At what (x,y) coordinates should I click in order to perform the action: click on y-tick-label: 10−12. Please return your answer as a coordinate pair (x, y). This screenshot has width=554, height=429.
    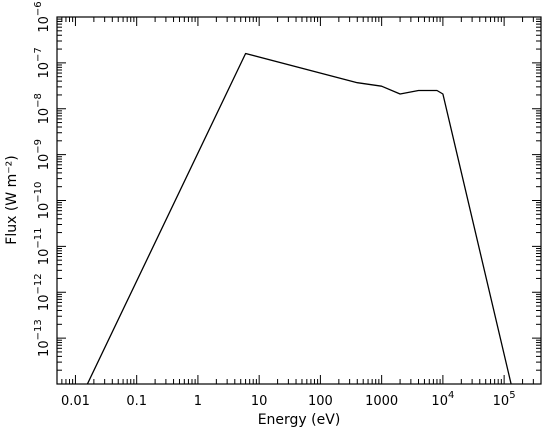
    Looking at the image, I should click on (42, 292).